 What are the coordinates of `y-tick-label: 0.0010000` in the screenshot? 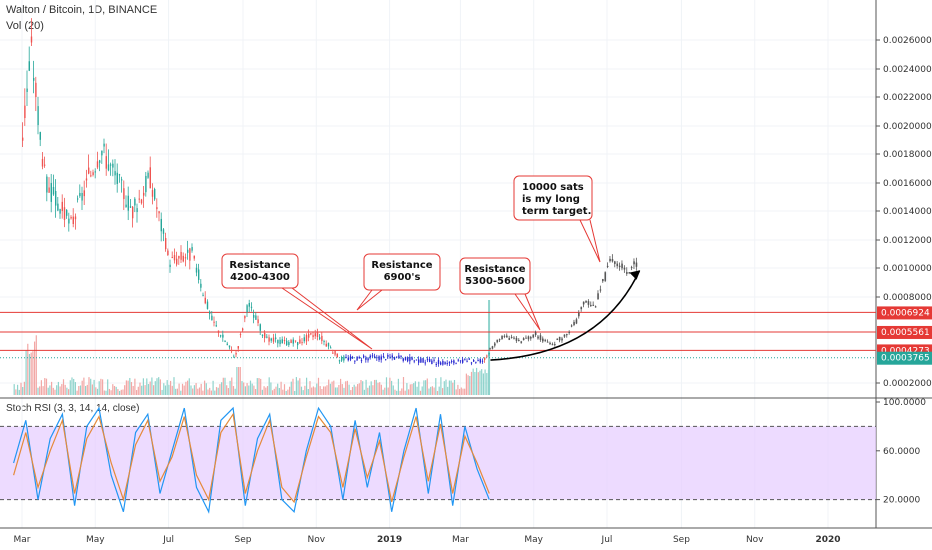 It's located at (907, 269).